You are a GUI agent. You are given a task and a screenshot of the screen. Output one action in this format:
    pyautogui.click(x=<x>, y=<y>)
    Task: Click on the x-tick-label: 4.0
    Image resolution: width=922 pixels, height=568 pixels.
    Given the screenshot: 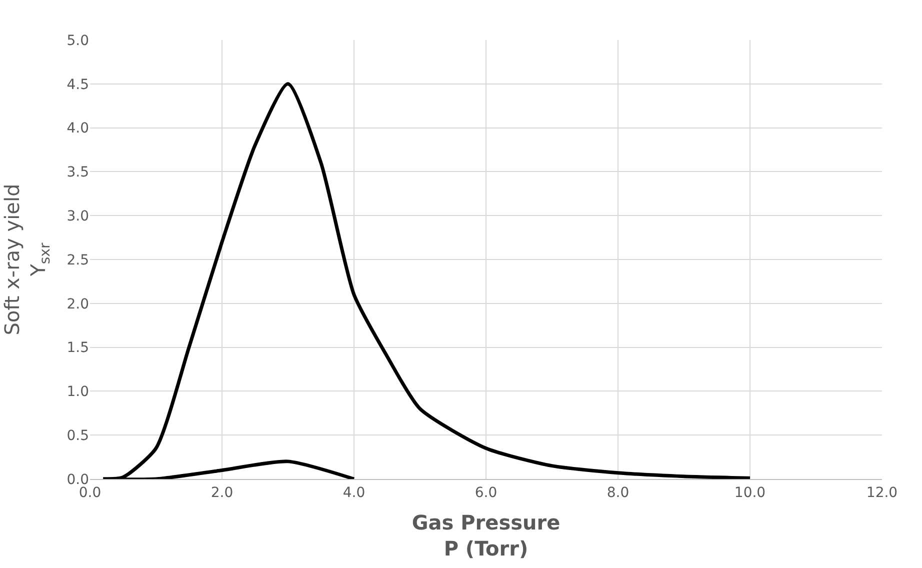 What is the action you would take?
    pyautogui.click(x=354, y=492)
    